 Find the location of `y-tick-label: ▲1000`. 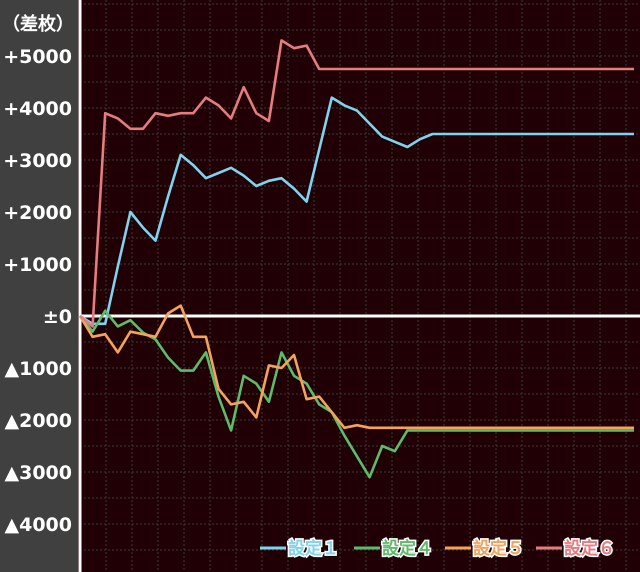

y-tick-label: ▲1000 is located at coordinates (39, 369).